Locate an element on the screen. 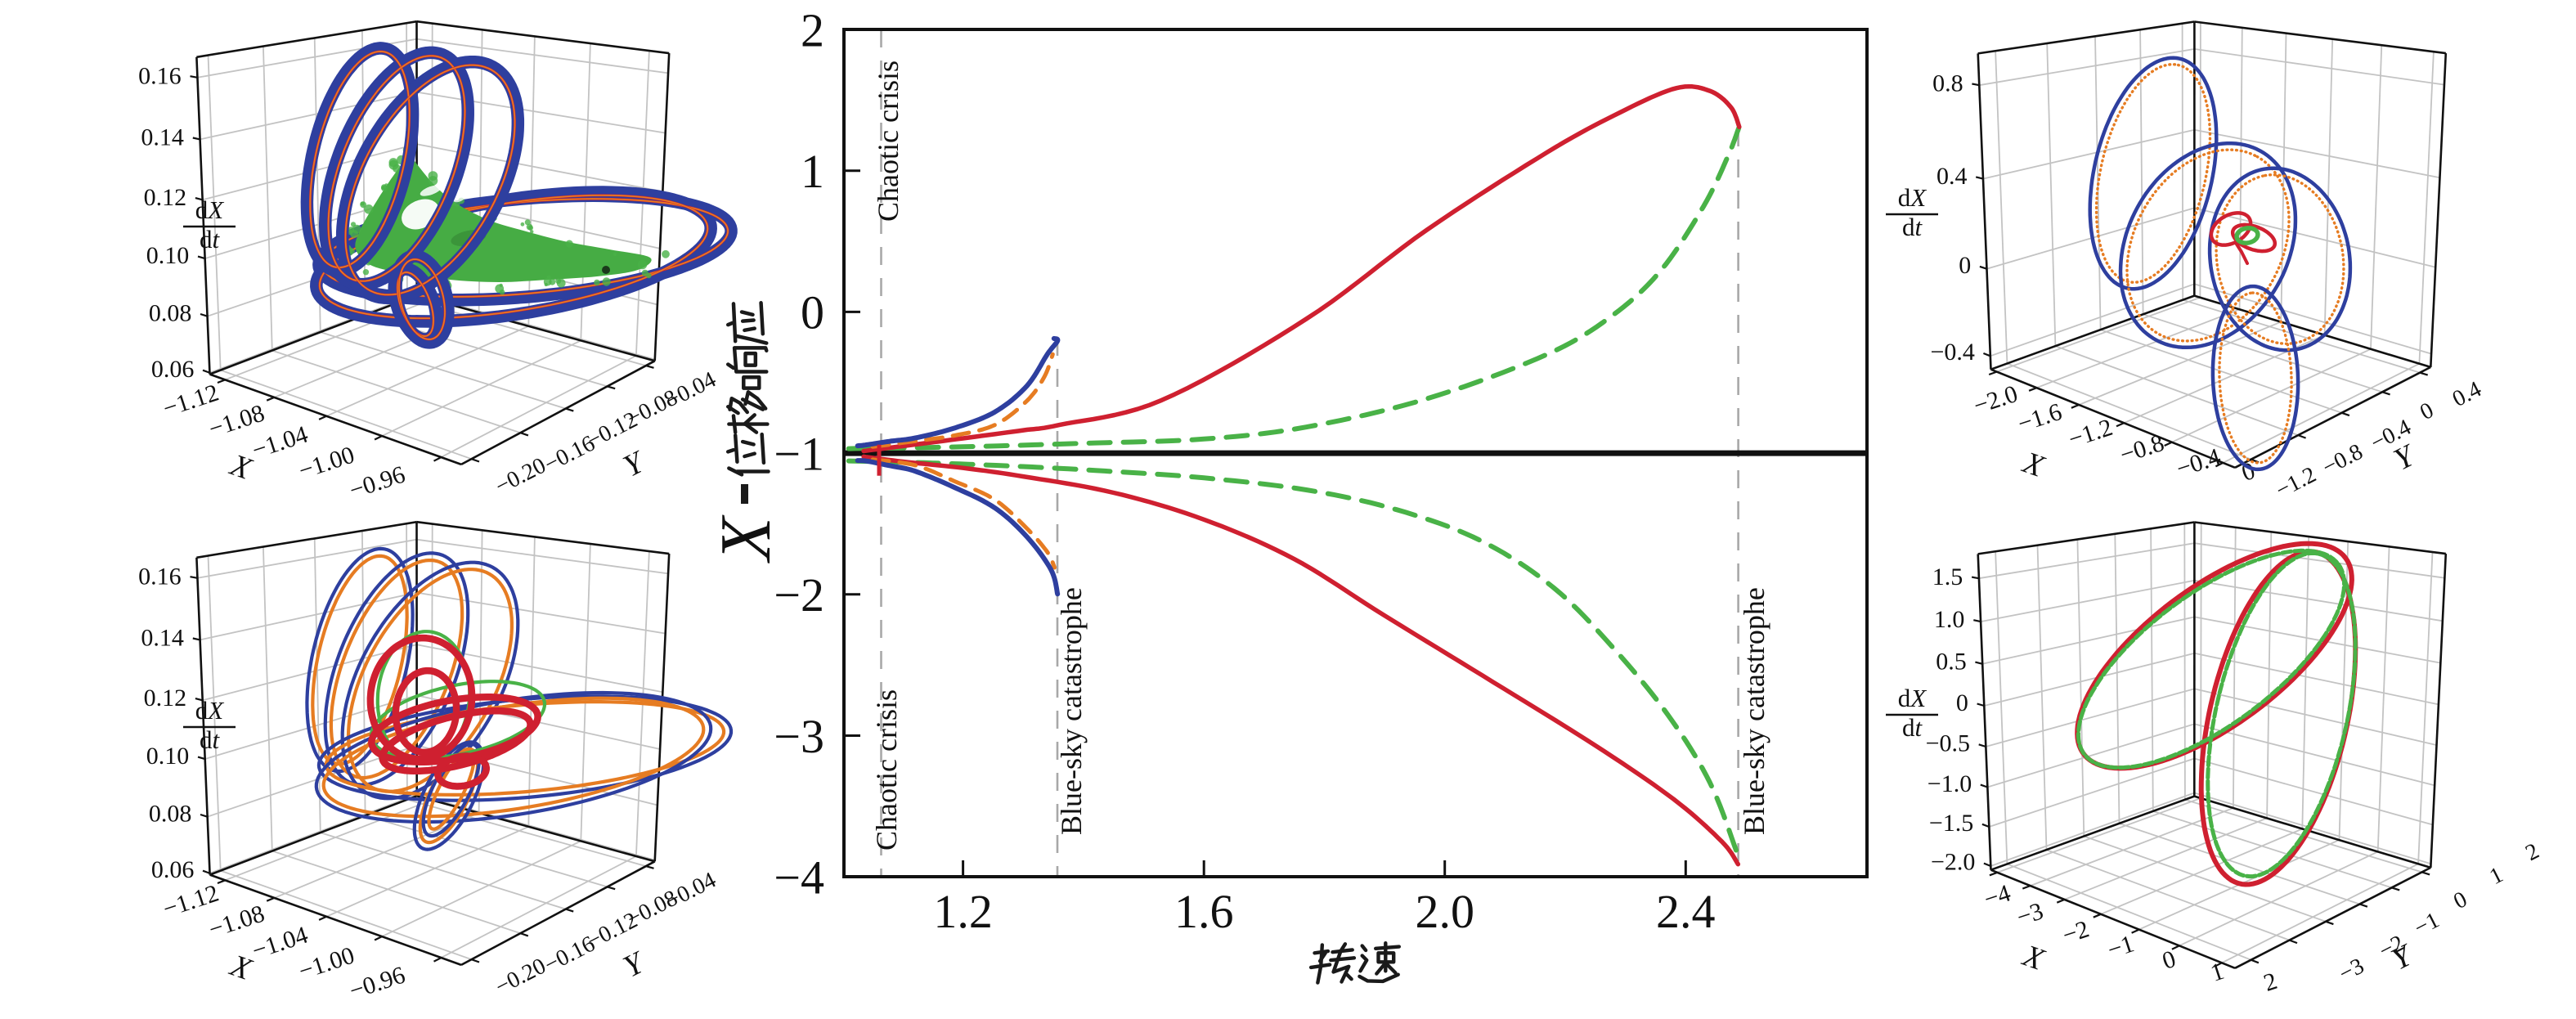 The image size is (2576, 1019). svg-text: −3 is located at coordinates (799, 737).